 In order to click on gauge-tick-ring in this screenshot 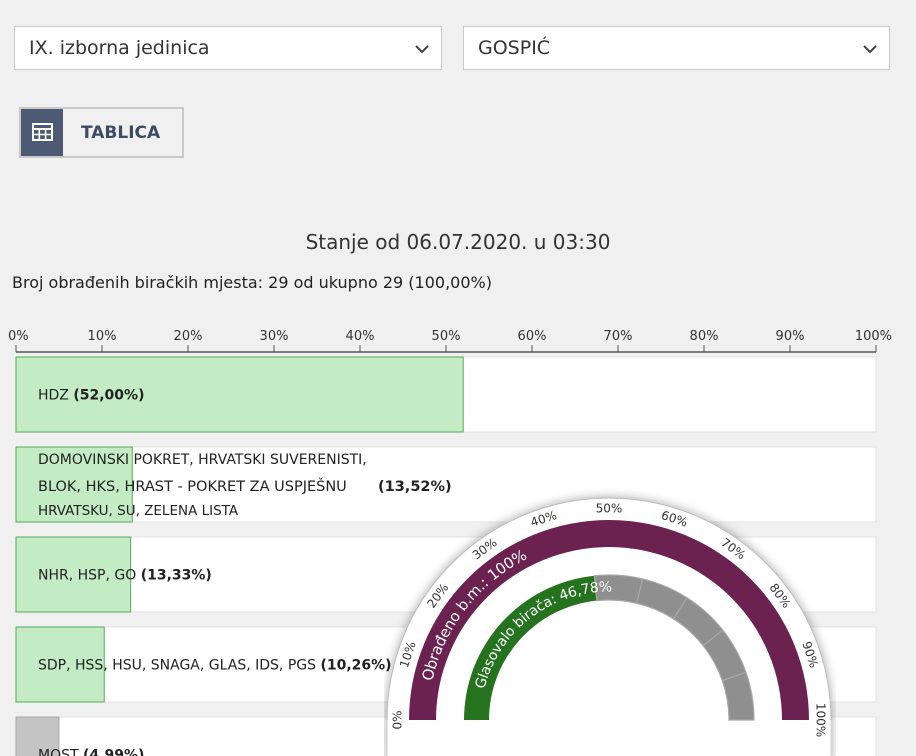, I will do `click(609, 609)`.